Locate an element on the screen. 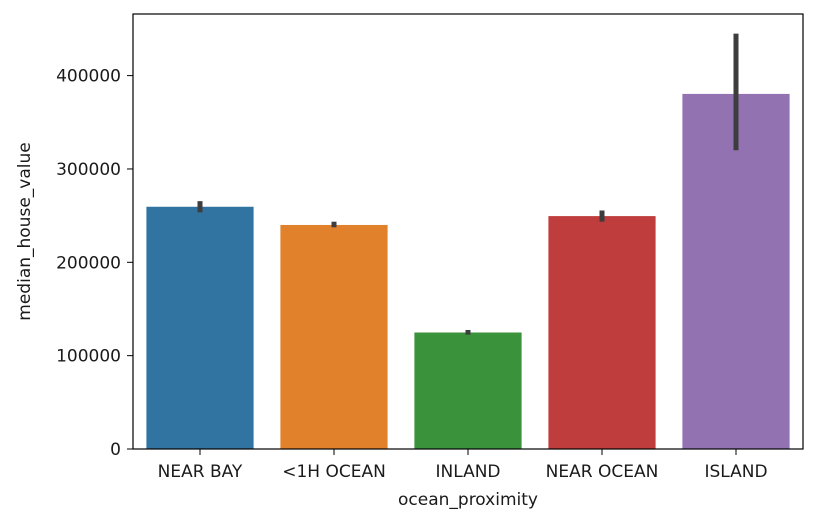 The image size is (816, 524). y-axis-ticks: 0 100000 200000 300000 400000 is located at coordinates (94, 263).